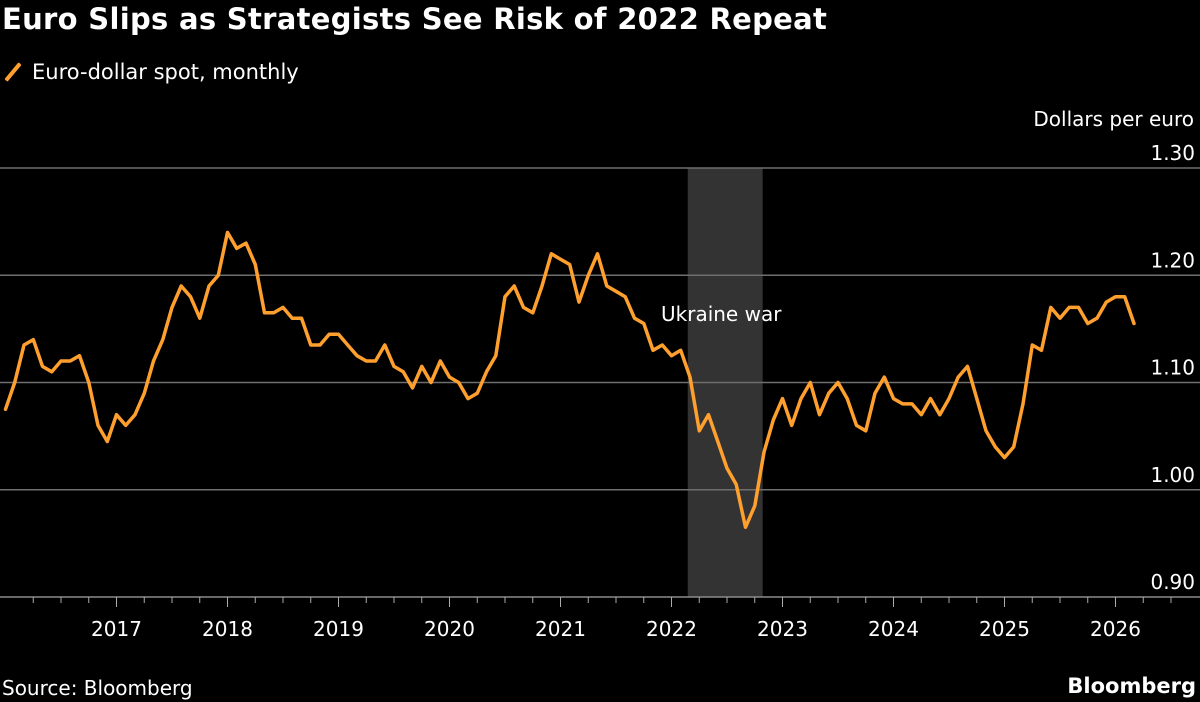 This screenshot has width=1200, height=702. What do you see at coordinates (1113, 119) in the screenshot?
I see `y-axis-label: Dollars per euro` at bounding box center [1113, 119].